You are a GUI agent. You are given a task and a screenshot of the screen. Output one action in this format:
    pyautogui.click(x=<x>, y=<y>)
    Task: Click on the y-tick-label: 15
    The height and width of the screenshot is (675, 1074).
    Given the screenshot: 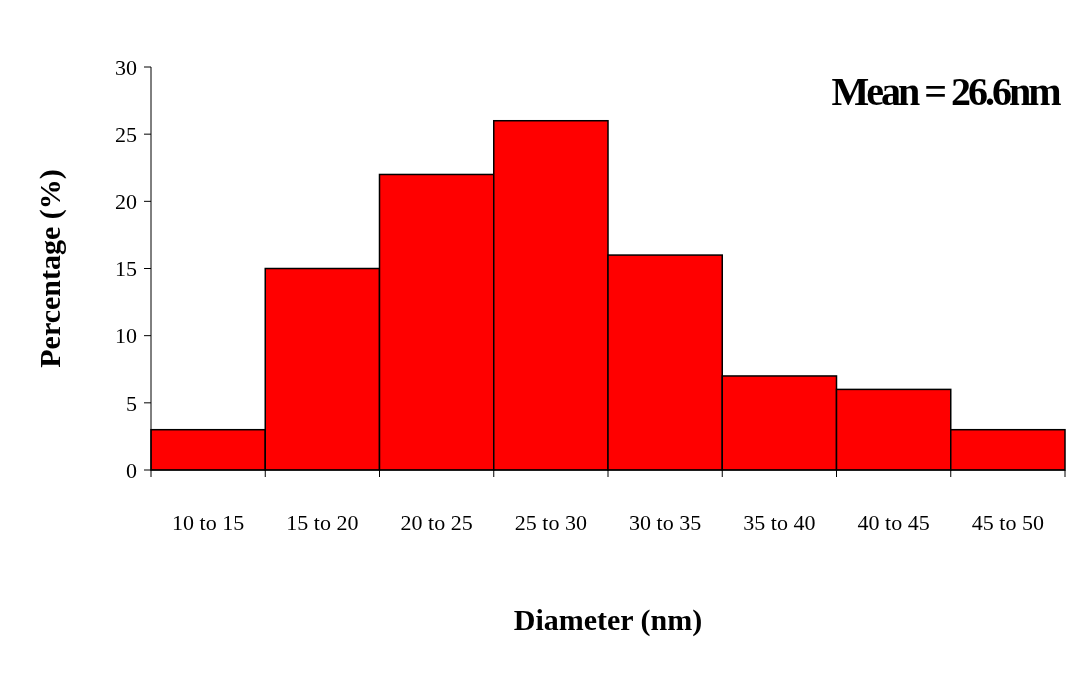 What is the action you would take?
    pyautogui.click(x=126, y=269)
    